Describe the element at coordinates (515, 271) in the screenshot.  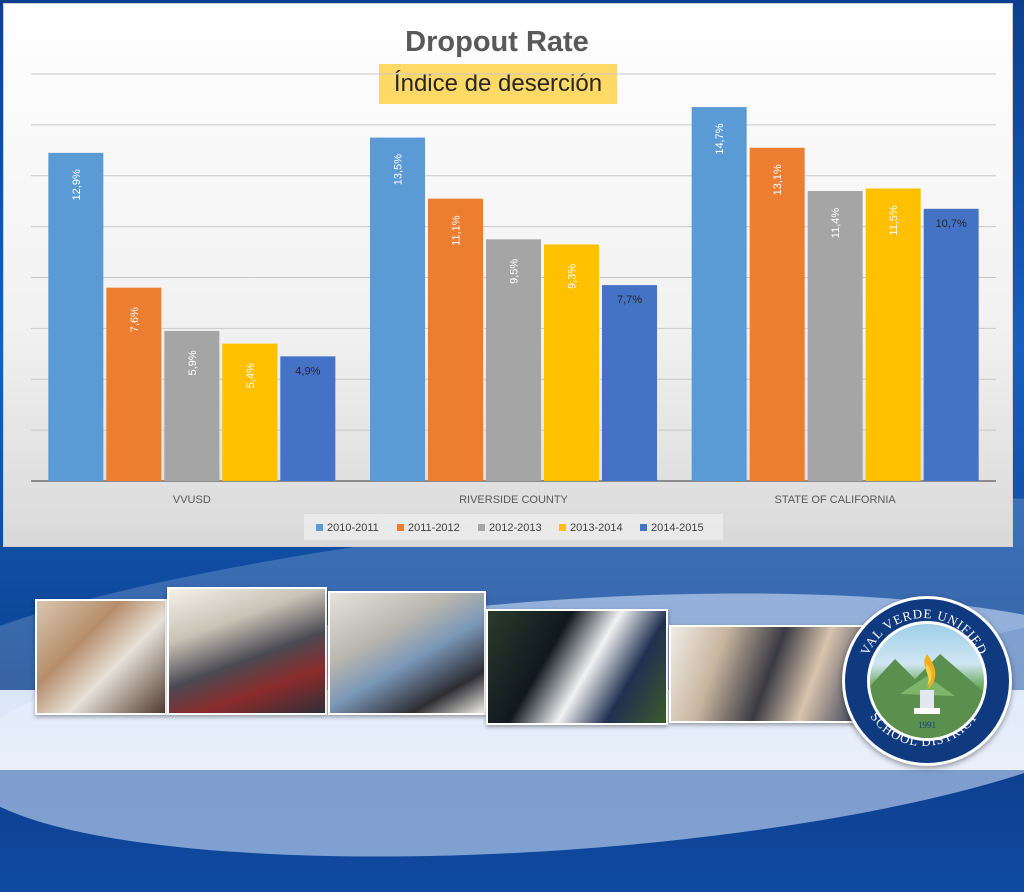
I see `data-label: 9,5%` at that location.